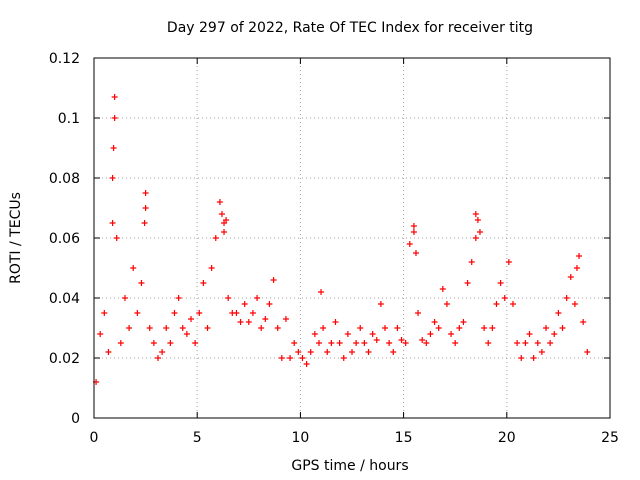 The width and height of the screenshot is (640, 480). I want to click on y-tick-label: 0.1, so click(69, 119).